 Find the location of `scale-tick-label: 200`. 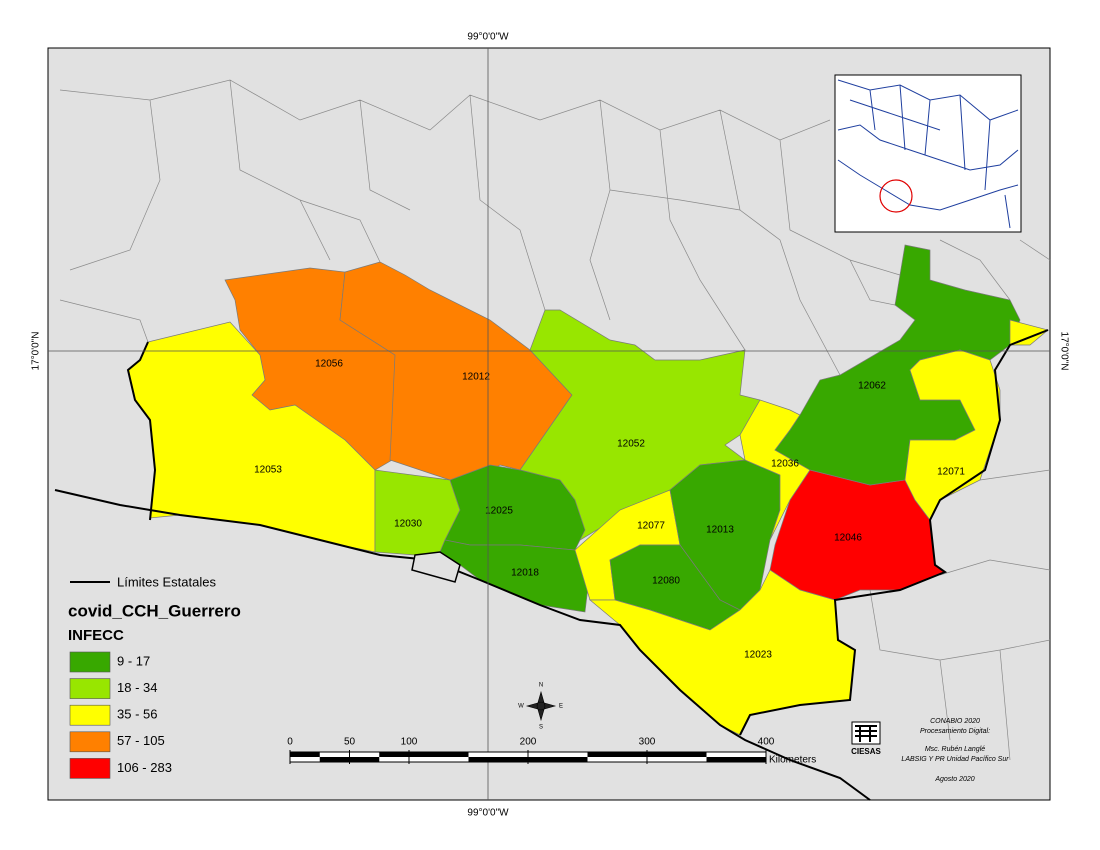

scale-tick-label: 200 is located at coordinates (528, 742).